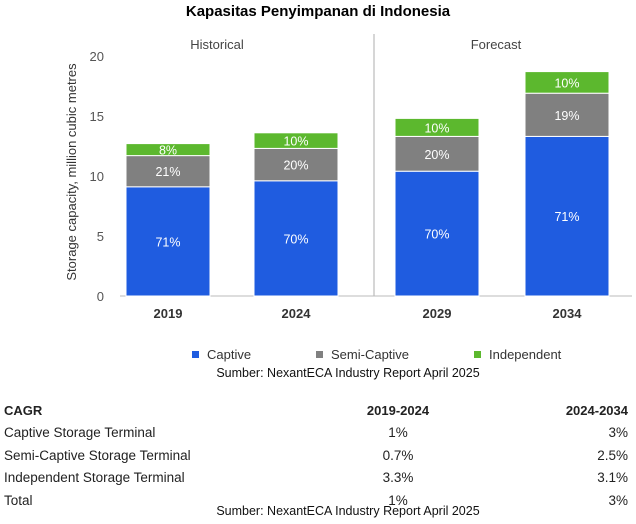 The width and height of the screenshot is (636, 524). What do you see at coordinates (320, 500) in the screenshot?
I see `table-row: Total 1% 3%` at bounding box center [320, 500].